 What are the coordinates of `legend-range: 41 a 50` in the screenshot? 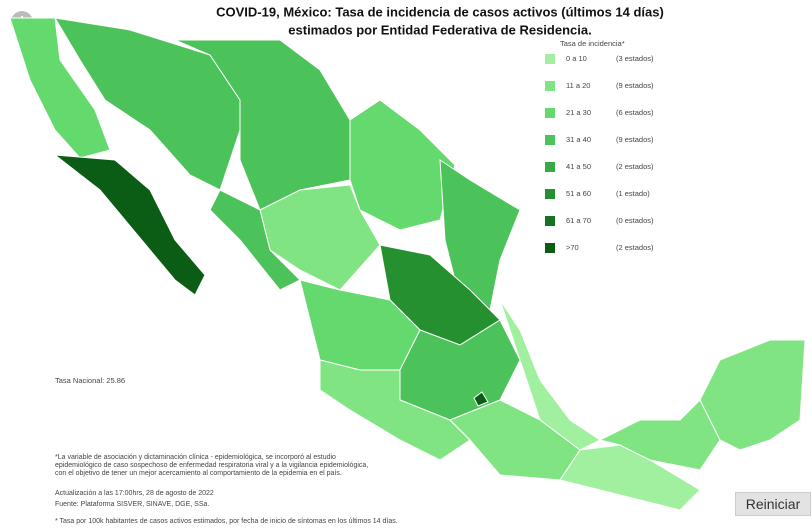 It's located at (578, 166).